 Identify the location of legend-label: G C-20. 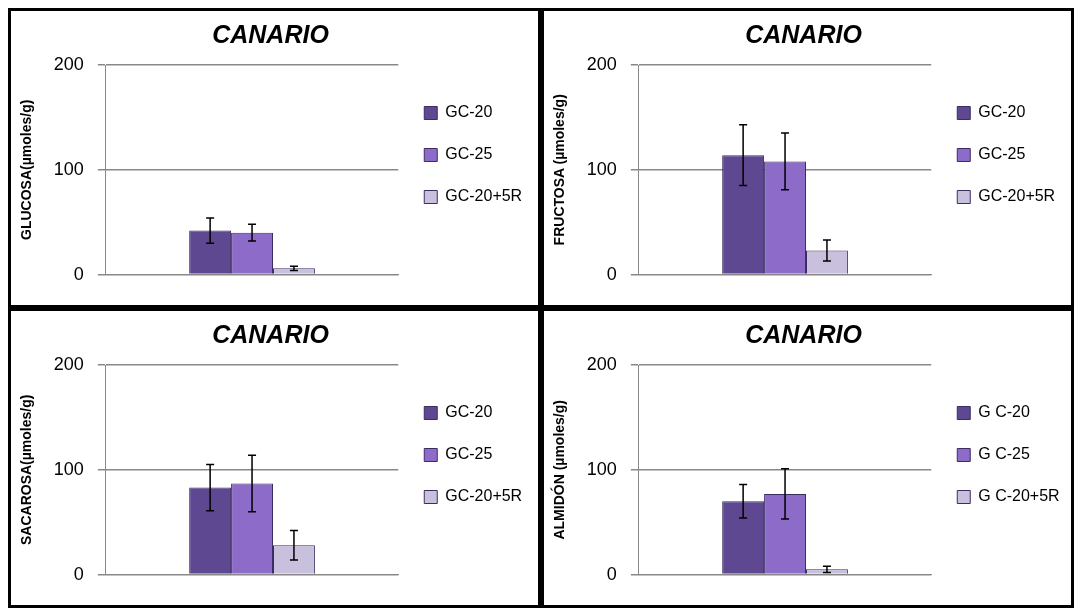
(1004, 412).